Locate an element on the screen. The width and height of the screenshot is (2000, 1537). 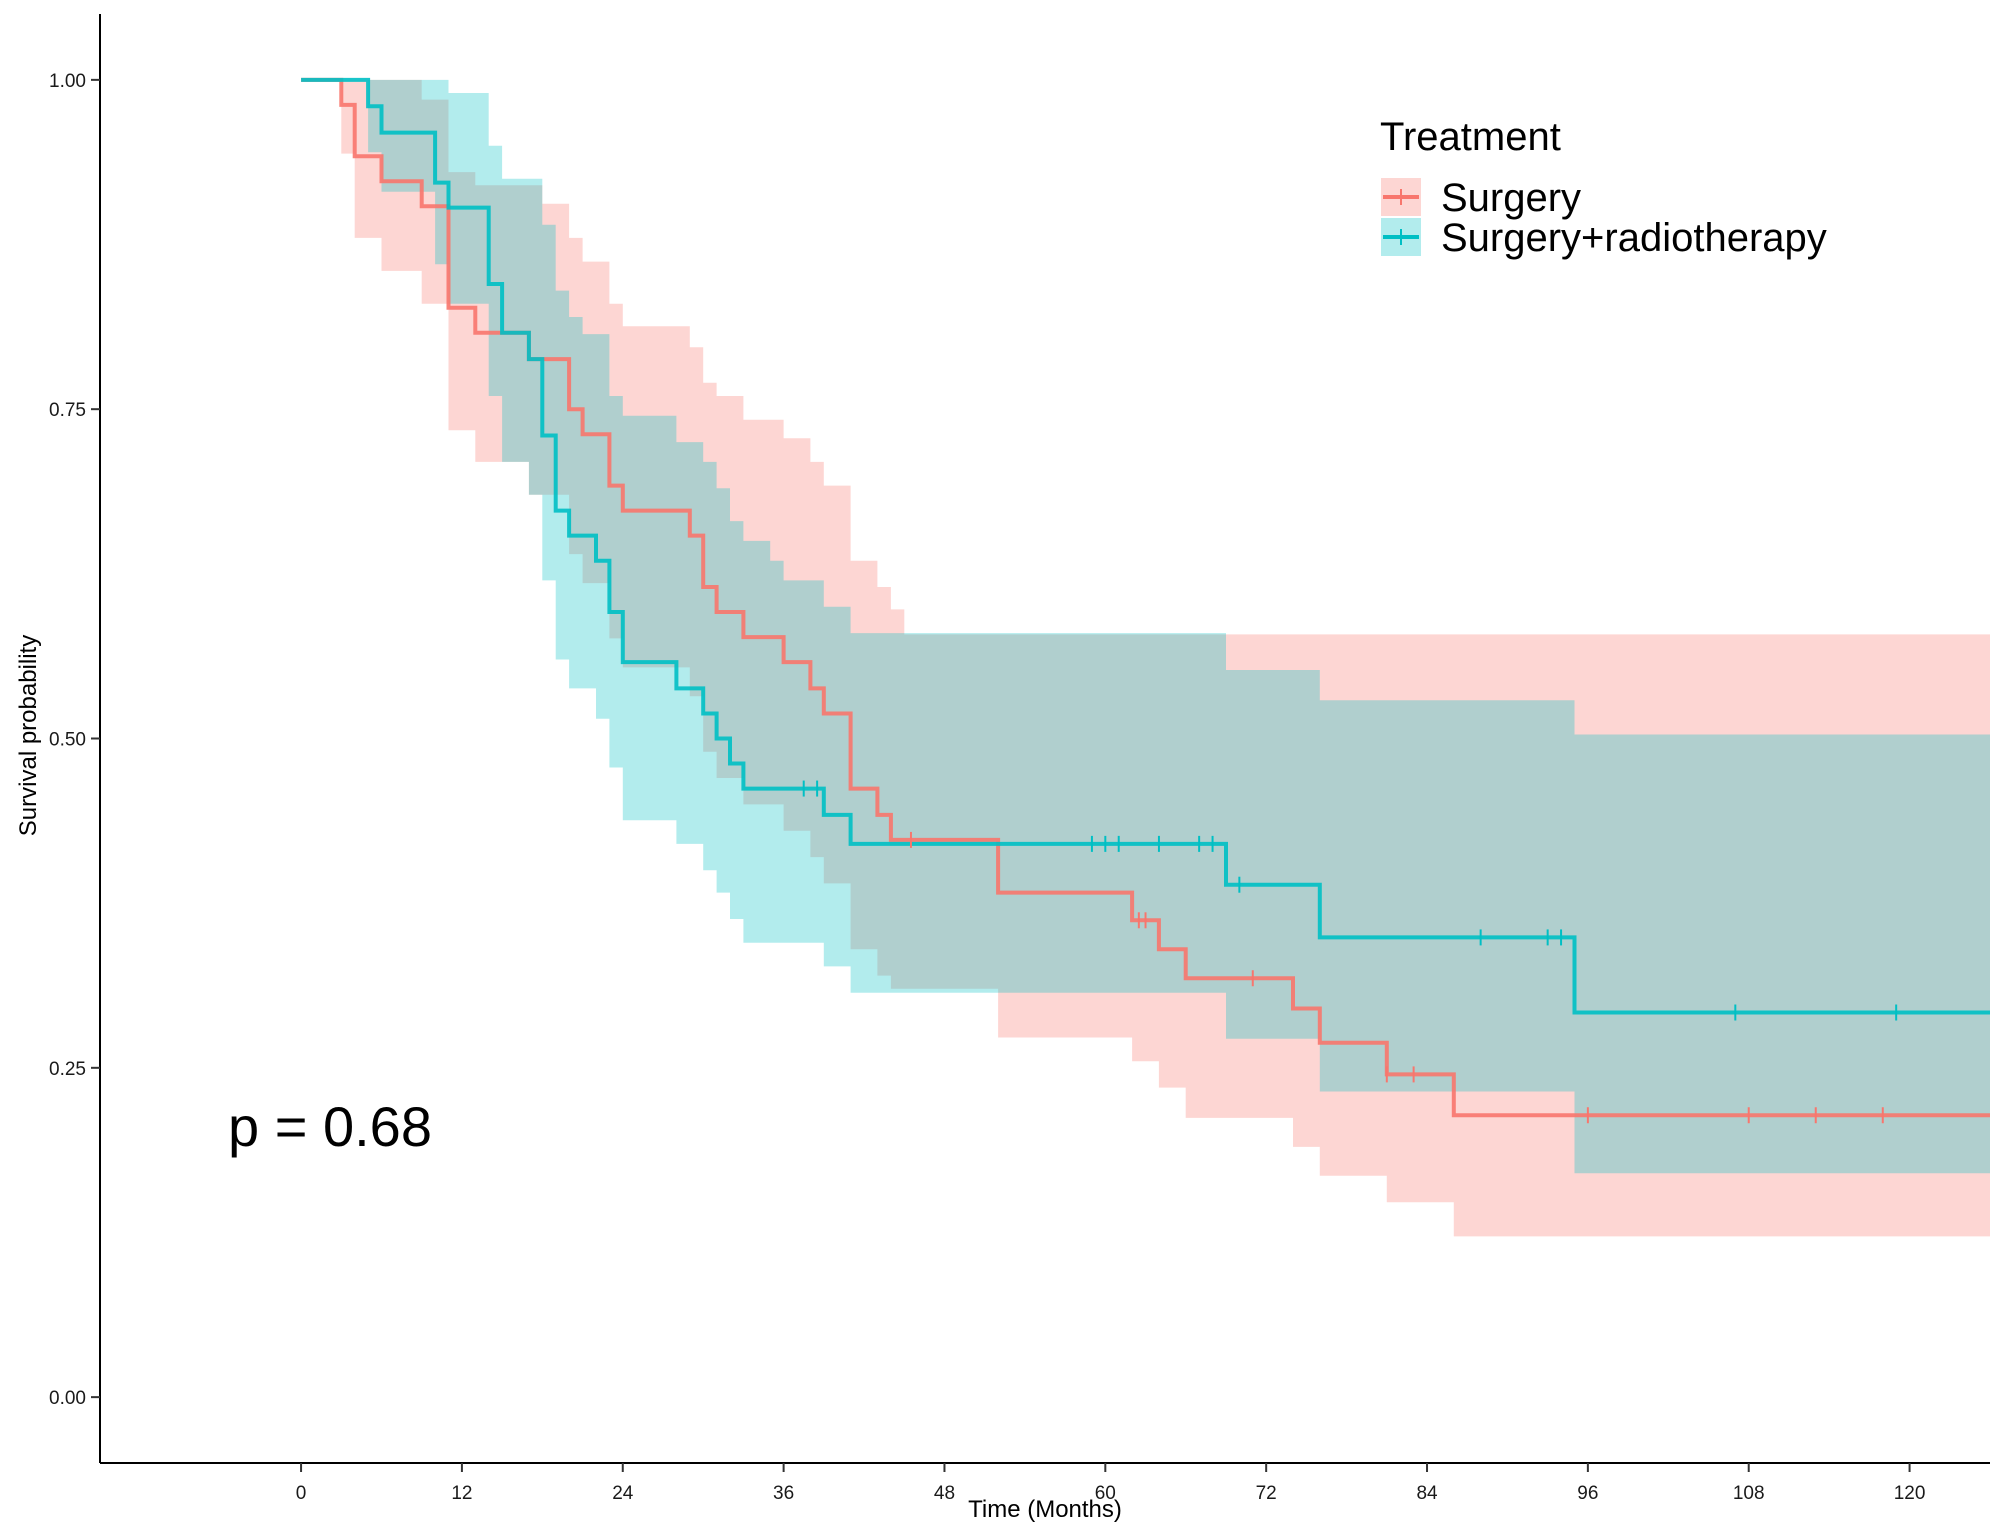
x-tick-label: 120 is located at coordinates (1910, 1493).